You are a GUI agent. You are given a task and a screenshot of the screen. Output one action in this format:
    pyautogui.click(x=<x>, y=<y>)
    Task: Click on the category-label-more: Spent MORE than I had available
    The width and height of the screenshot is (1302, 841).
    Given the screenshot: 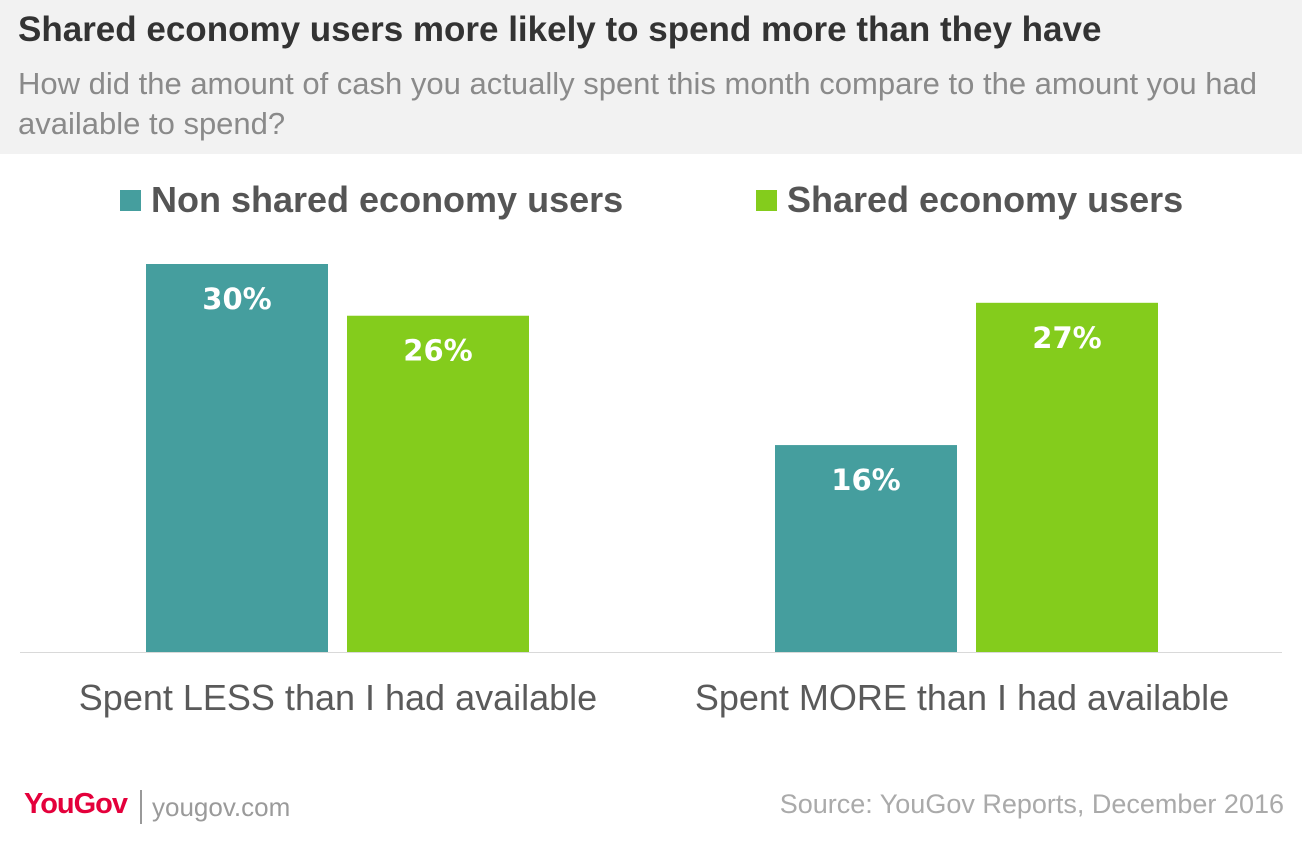 What is the action you would take?
    pyautogui.click(x=962, y=697)
    